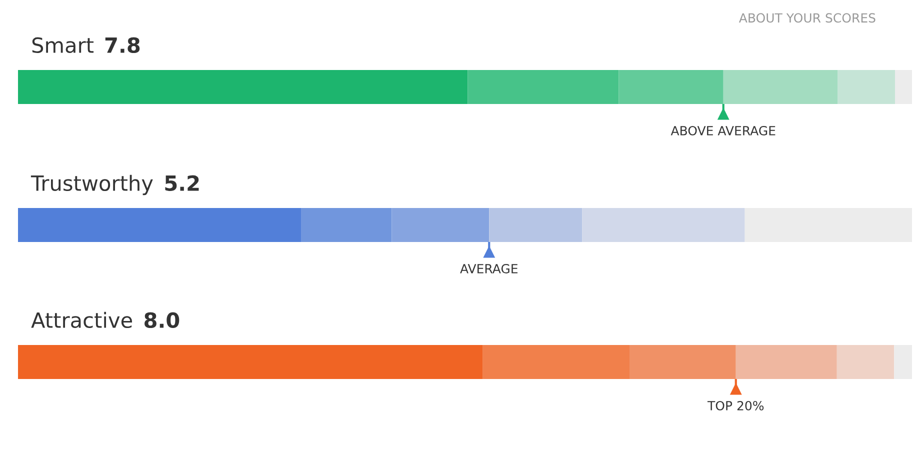  Describe the element at coordinates (723, 131) in the screenshot. I see `ref-line-label: ABOVE AVERAGE` at that location.